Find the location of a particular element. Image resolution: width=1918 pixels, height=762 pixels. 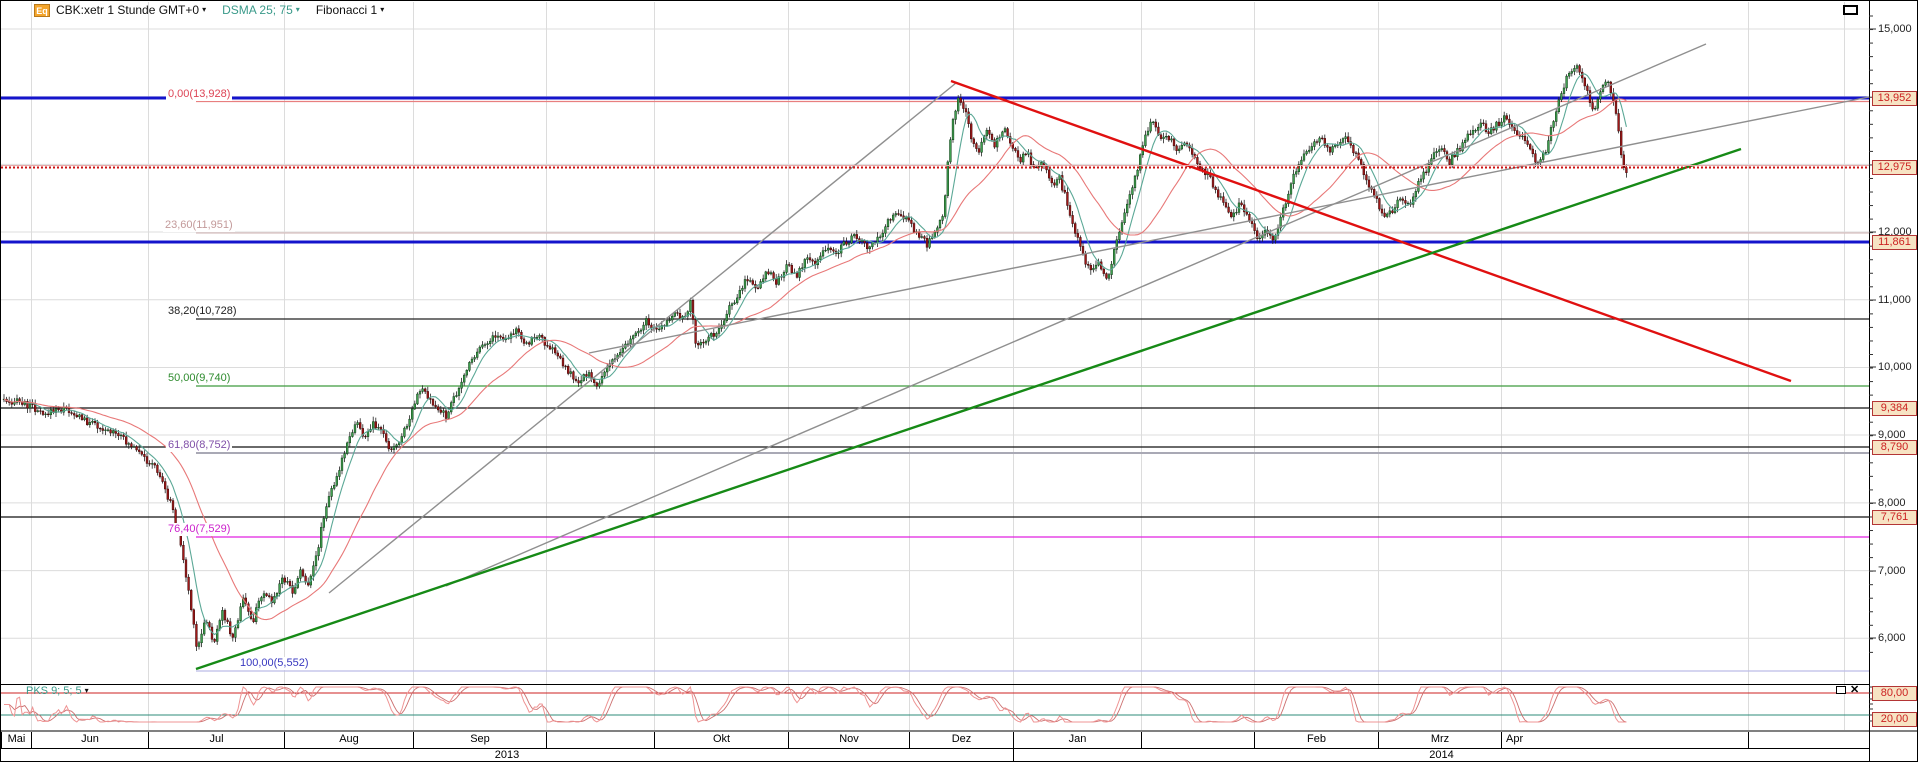

oscillator-d-line is located at coordinates (815, 704).